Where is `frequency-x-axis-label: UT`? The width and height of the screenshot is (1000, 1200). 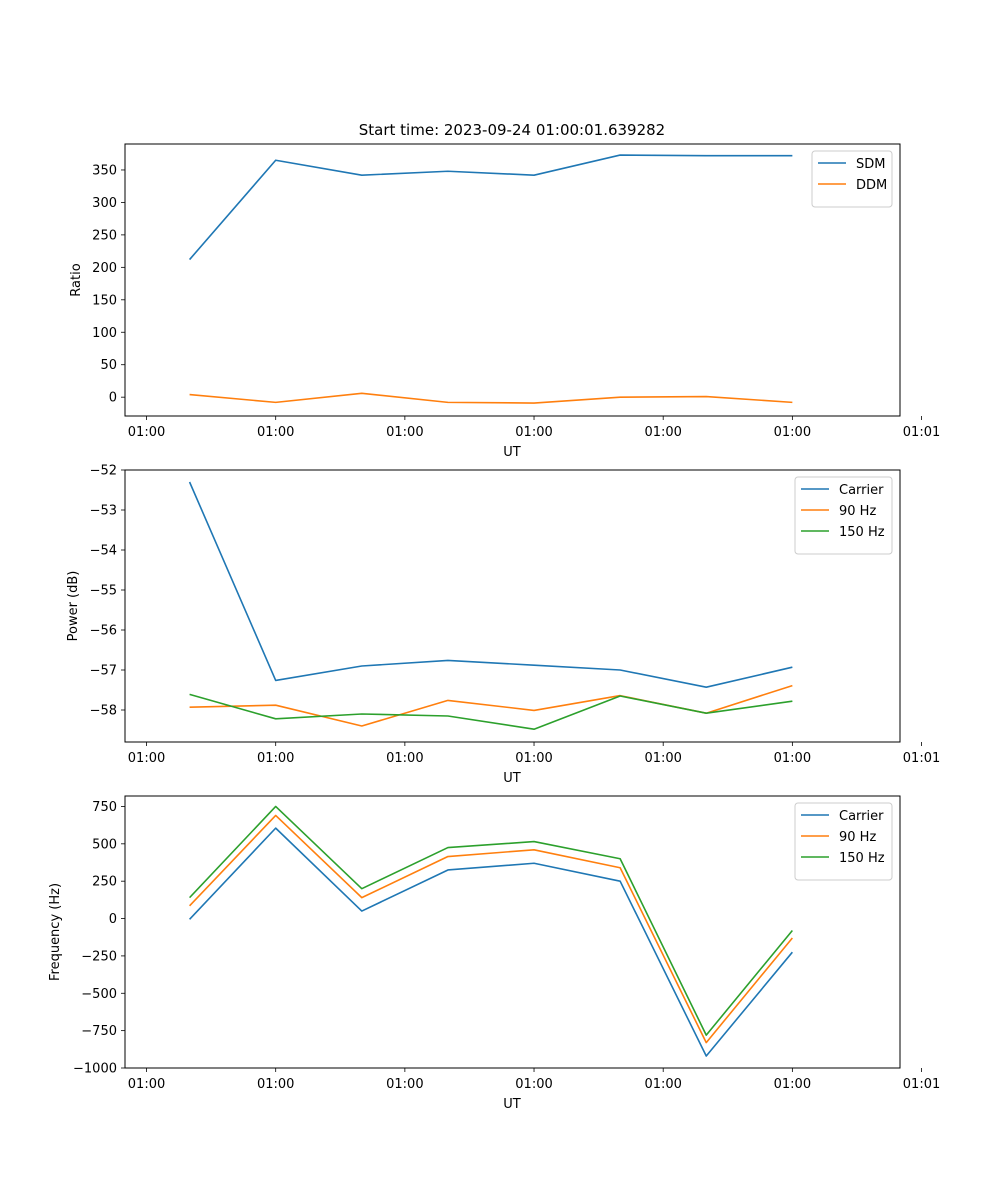
frequency-x-axis-label: UT is located at coordinates (512, 1104).